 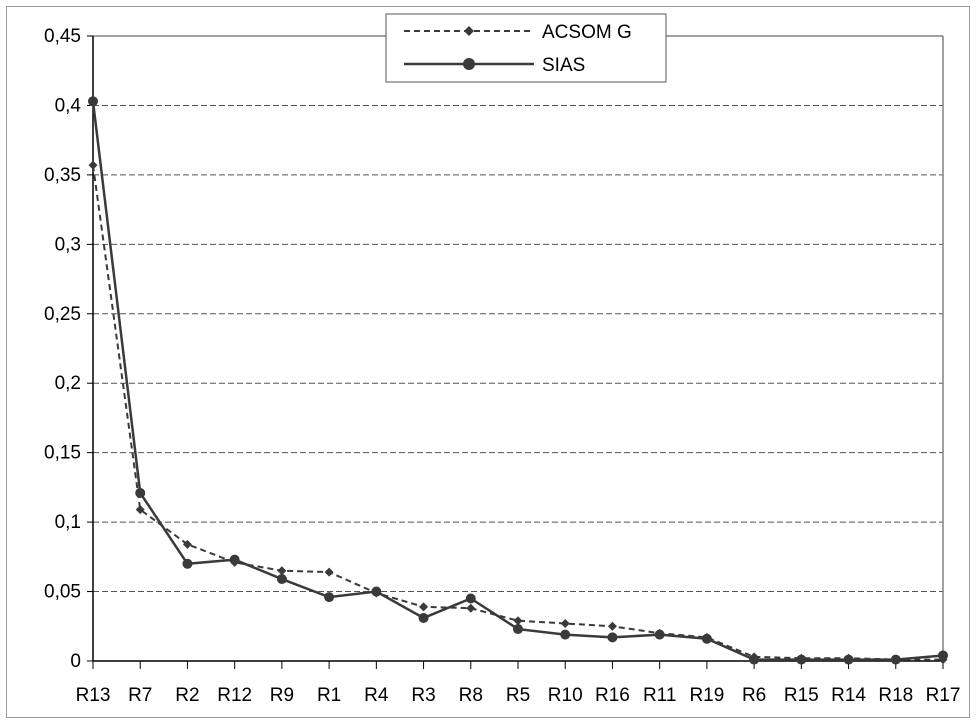 What do you see at coordinates (943, 695) in the screenshot?
I see `x-tick-label: R17` at bounding box center [943, 695].